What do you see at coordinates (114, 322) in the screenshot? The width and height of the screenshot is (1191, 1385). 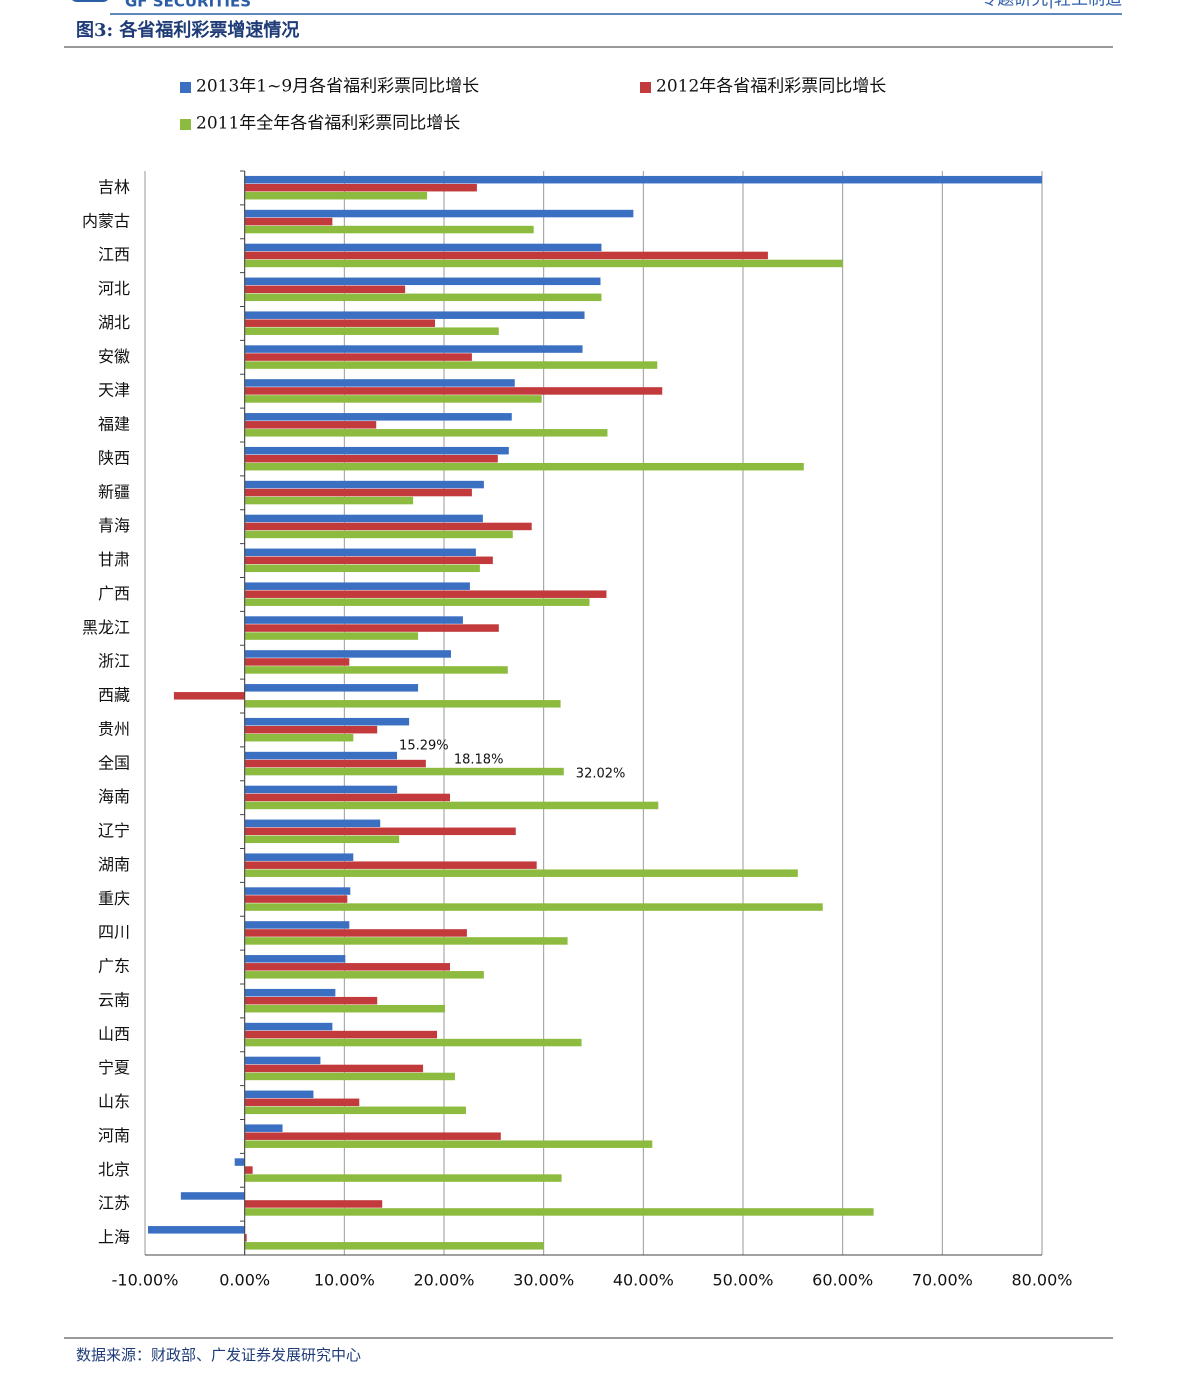 I see `y-tick-label: 湖北` at bounding box center [114, 322].